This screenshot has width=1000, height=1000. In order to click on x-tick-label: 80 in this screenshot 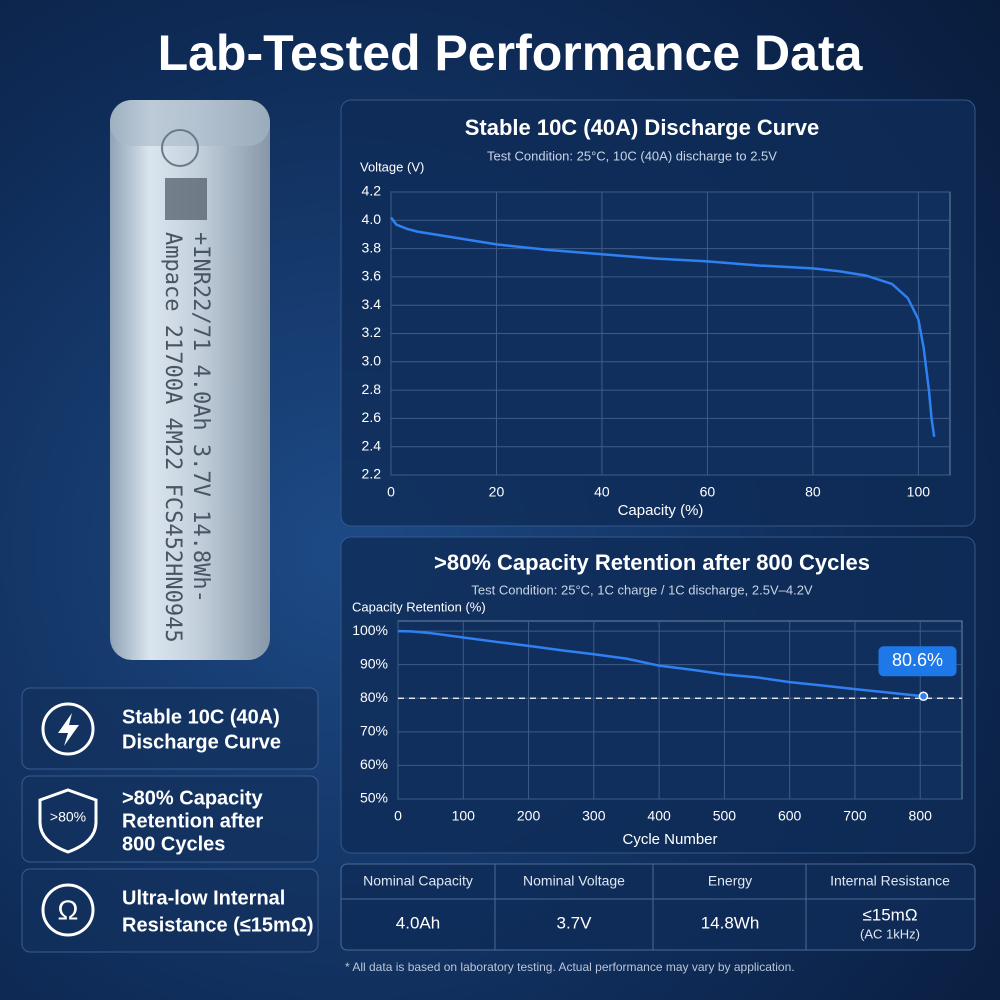, I will do `click(813, 492)`.